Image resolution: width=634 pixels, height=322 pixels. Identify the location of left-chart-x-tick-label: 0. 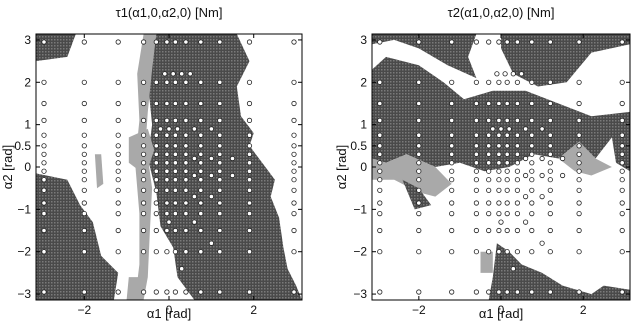
(169, 310).